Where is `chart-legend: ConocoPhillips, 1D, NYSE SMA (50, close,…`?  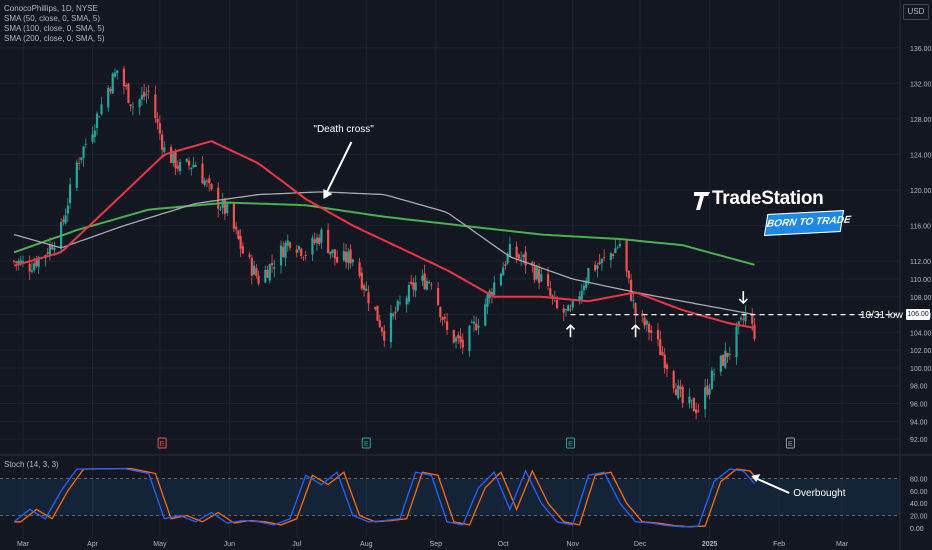 chart-legend: ConocoPhillips, 1D, NYSE SMA (50, close,… is located at coordinates (54, 24).